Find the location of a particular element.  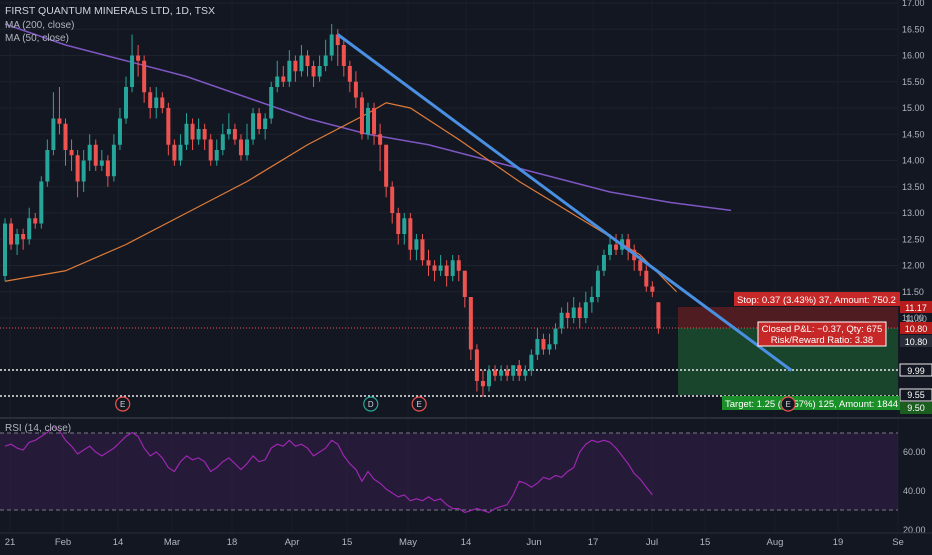

time-tick-label: Se is located at coordinates (898, 542).